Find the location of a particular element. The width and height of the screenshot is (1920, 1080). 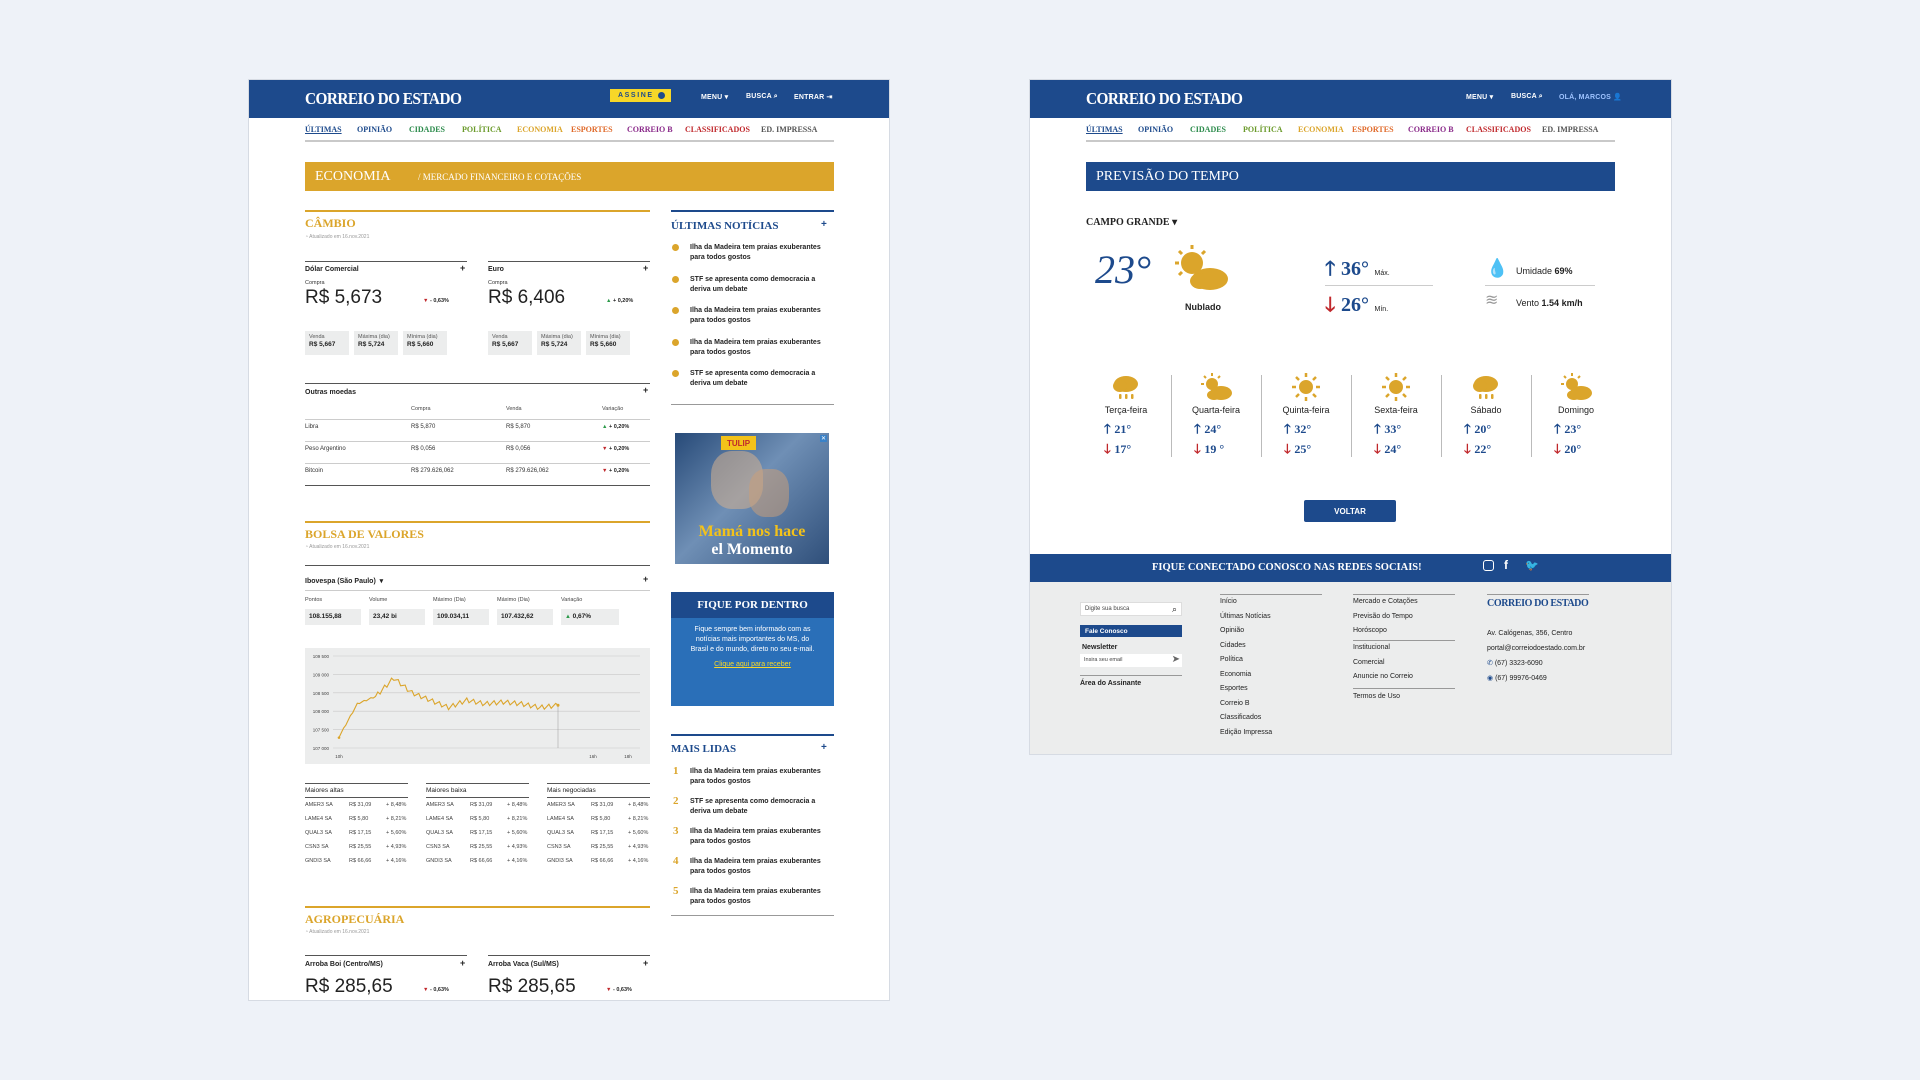

newsletter-link: Clique aqui para receber is located at coordinates (752, 664).